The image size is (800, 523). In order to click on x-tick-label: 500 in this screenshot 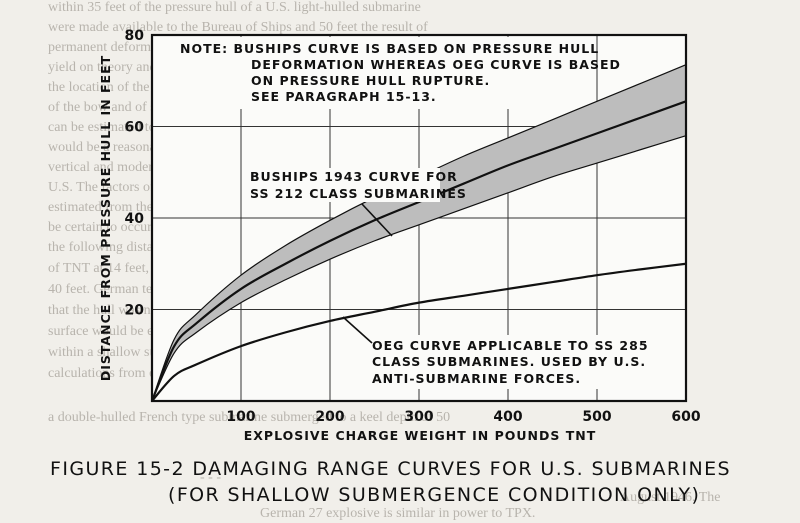, I will do `click(596, 417)`.